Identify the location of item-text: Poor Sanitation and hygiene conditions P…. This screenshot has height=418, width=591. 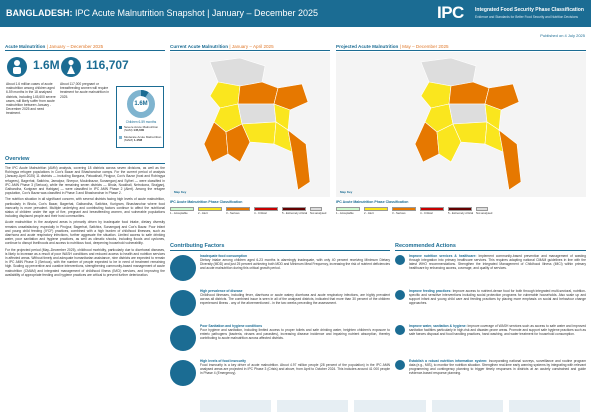
(295, 341).